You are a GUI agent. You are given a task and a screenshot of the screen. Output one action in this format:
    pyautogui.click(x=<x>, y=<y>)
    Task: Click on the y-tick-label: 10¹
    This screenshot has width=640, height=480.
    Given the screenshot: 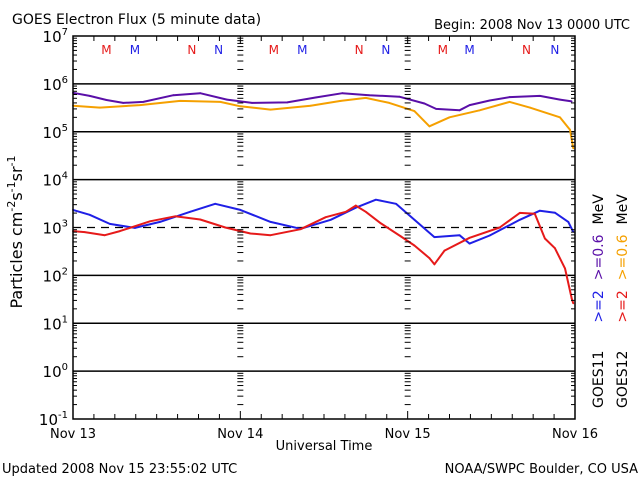 What is the action you would take?
    pyautogui.click(x=55, y=323)
    